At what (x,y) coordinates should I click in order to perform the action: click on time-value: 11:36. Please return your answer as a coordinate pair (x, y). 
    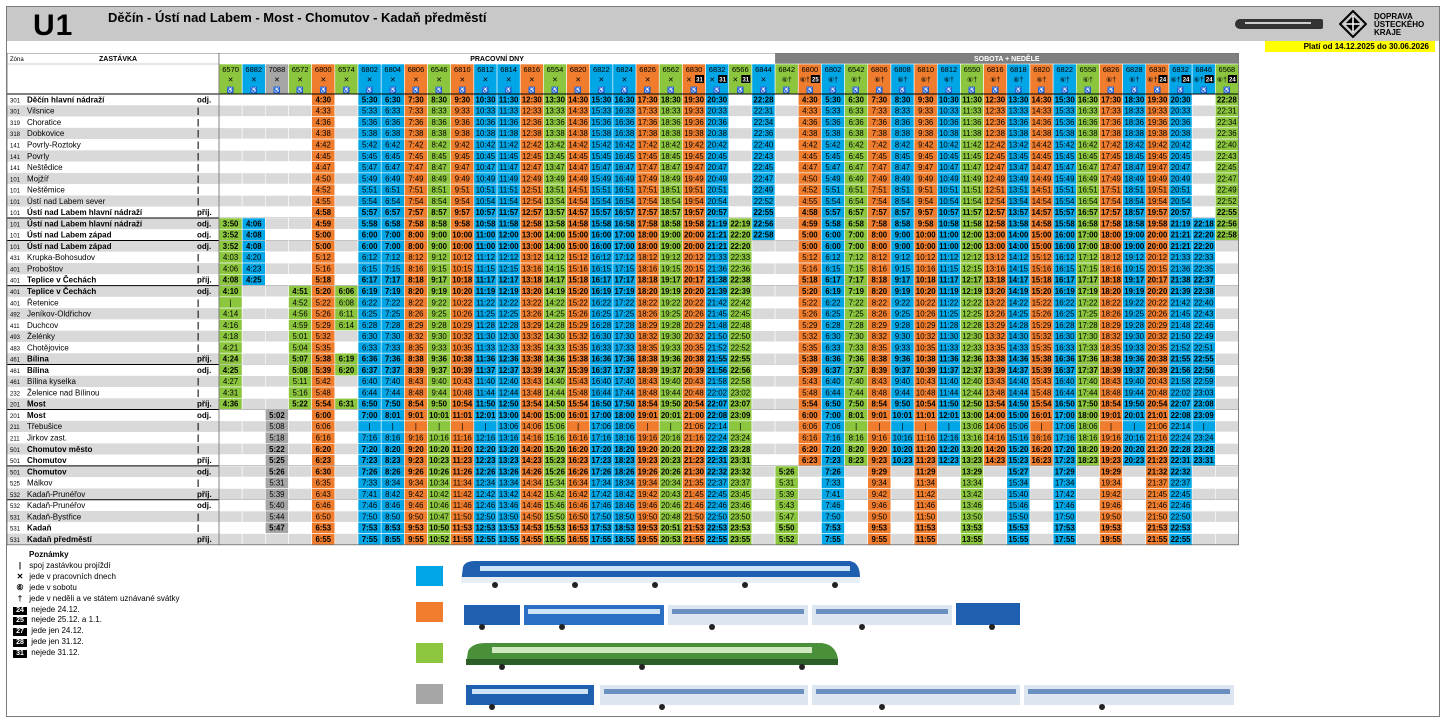
    Looking at the image, I should click on (972, 122).